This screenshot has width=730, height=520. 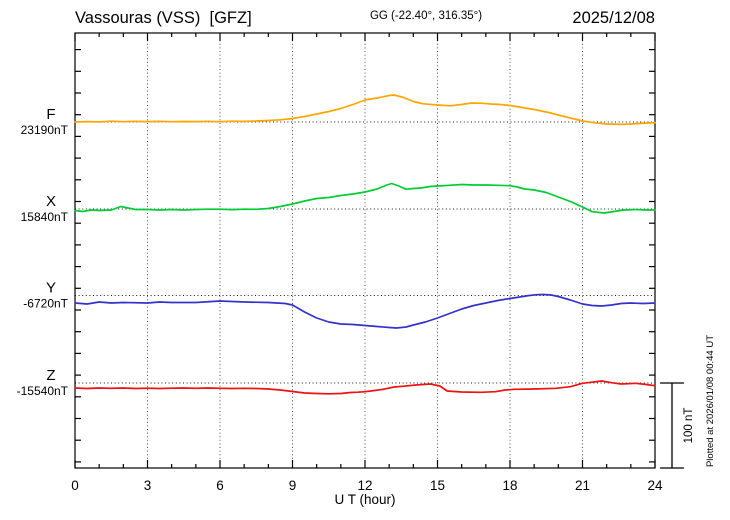 I want to click on x-tick-label-18: 18, so click(x=509, y=485).